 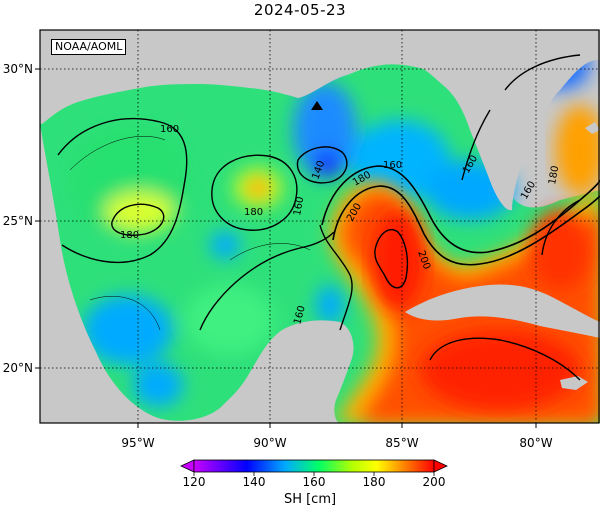 What do you see at coordinates (89, 47) in the screenshot?
I see `credit-label: NOAA/AOML` at bounding box center [89, 47].